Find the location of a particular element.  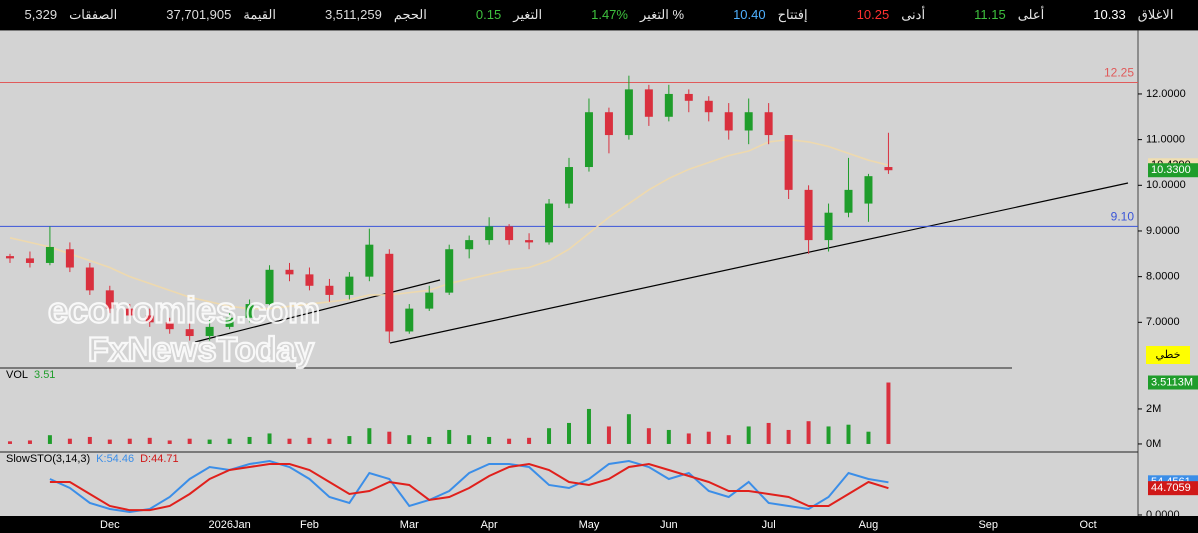

trend-line is located at coordinates (317, 311).